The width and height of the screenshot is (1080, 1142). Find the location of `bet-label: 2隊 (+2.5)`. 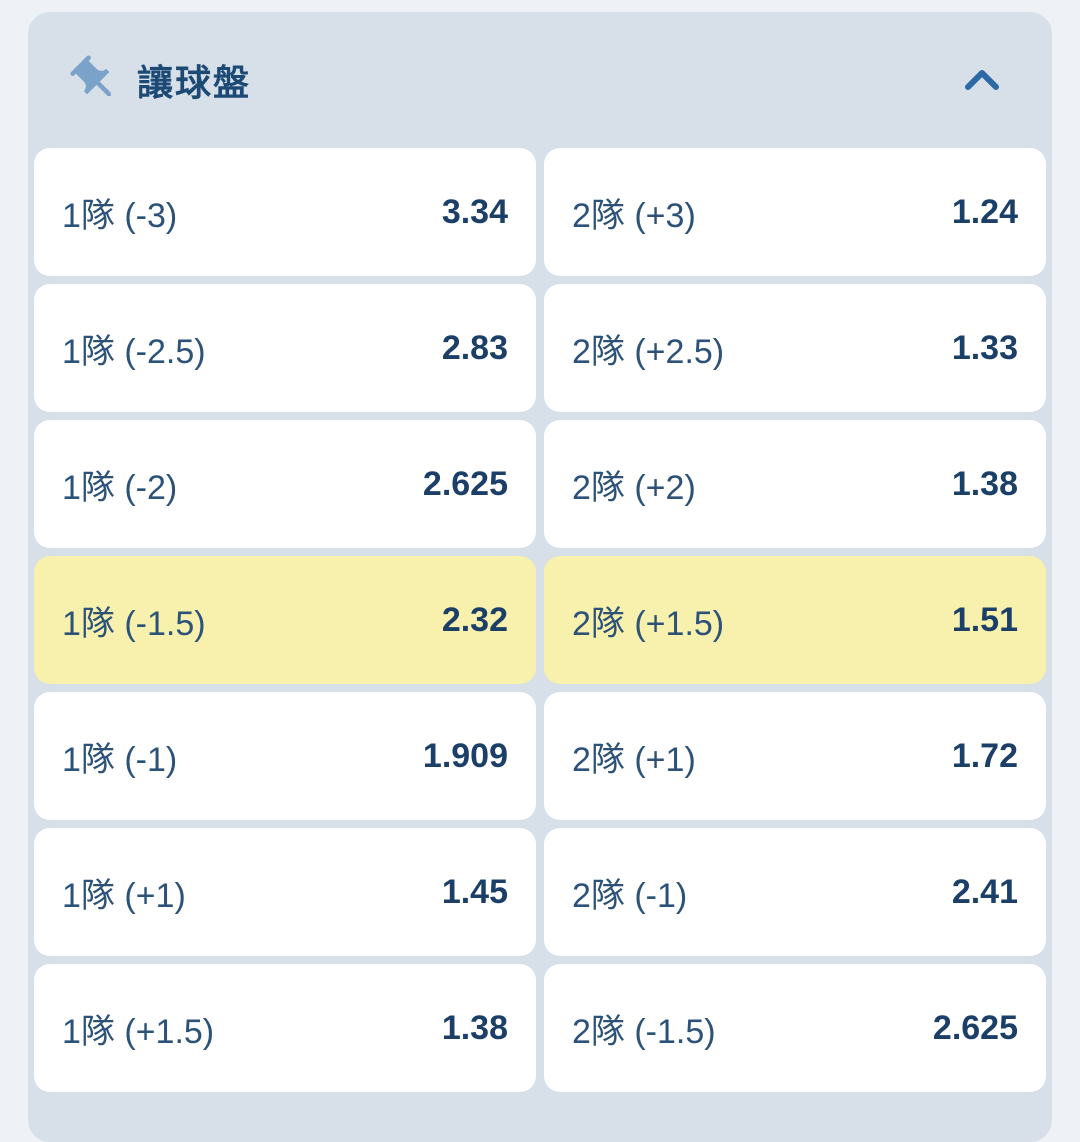

bet-label: 2隊 (+2.5) is located at coordinates (648, 351).